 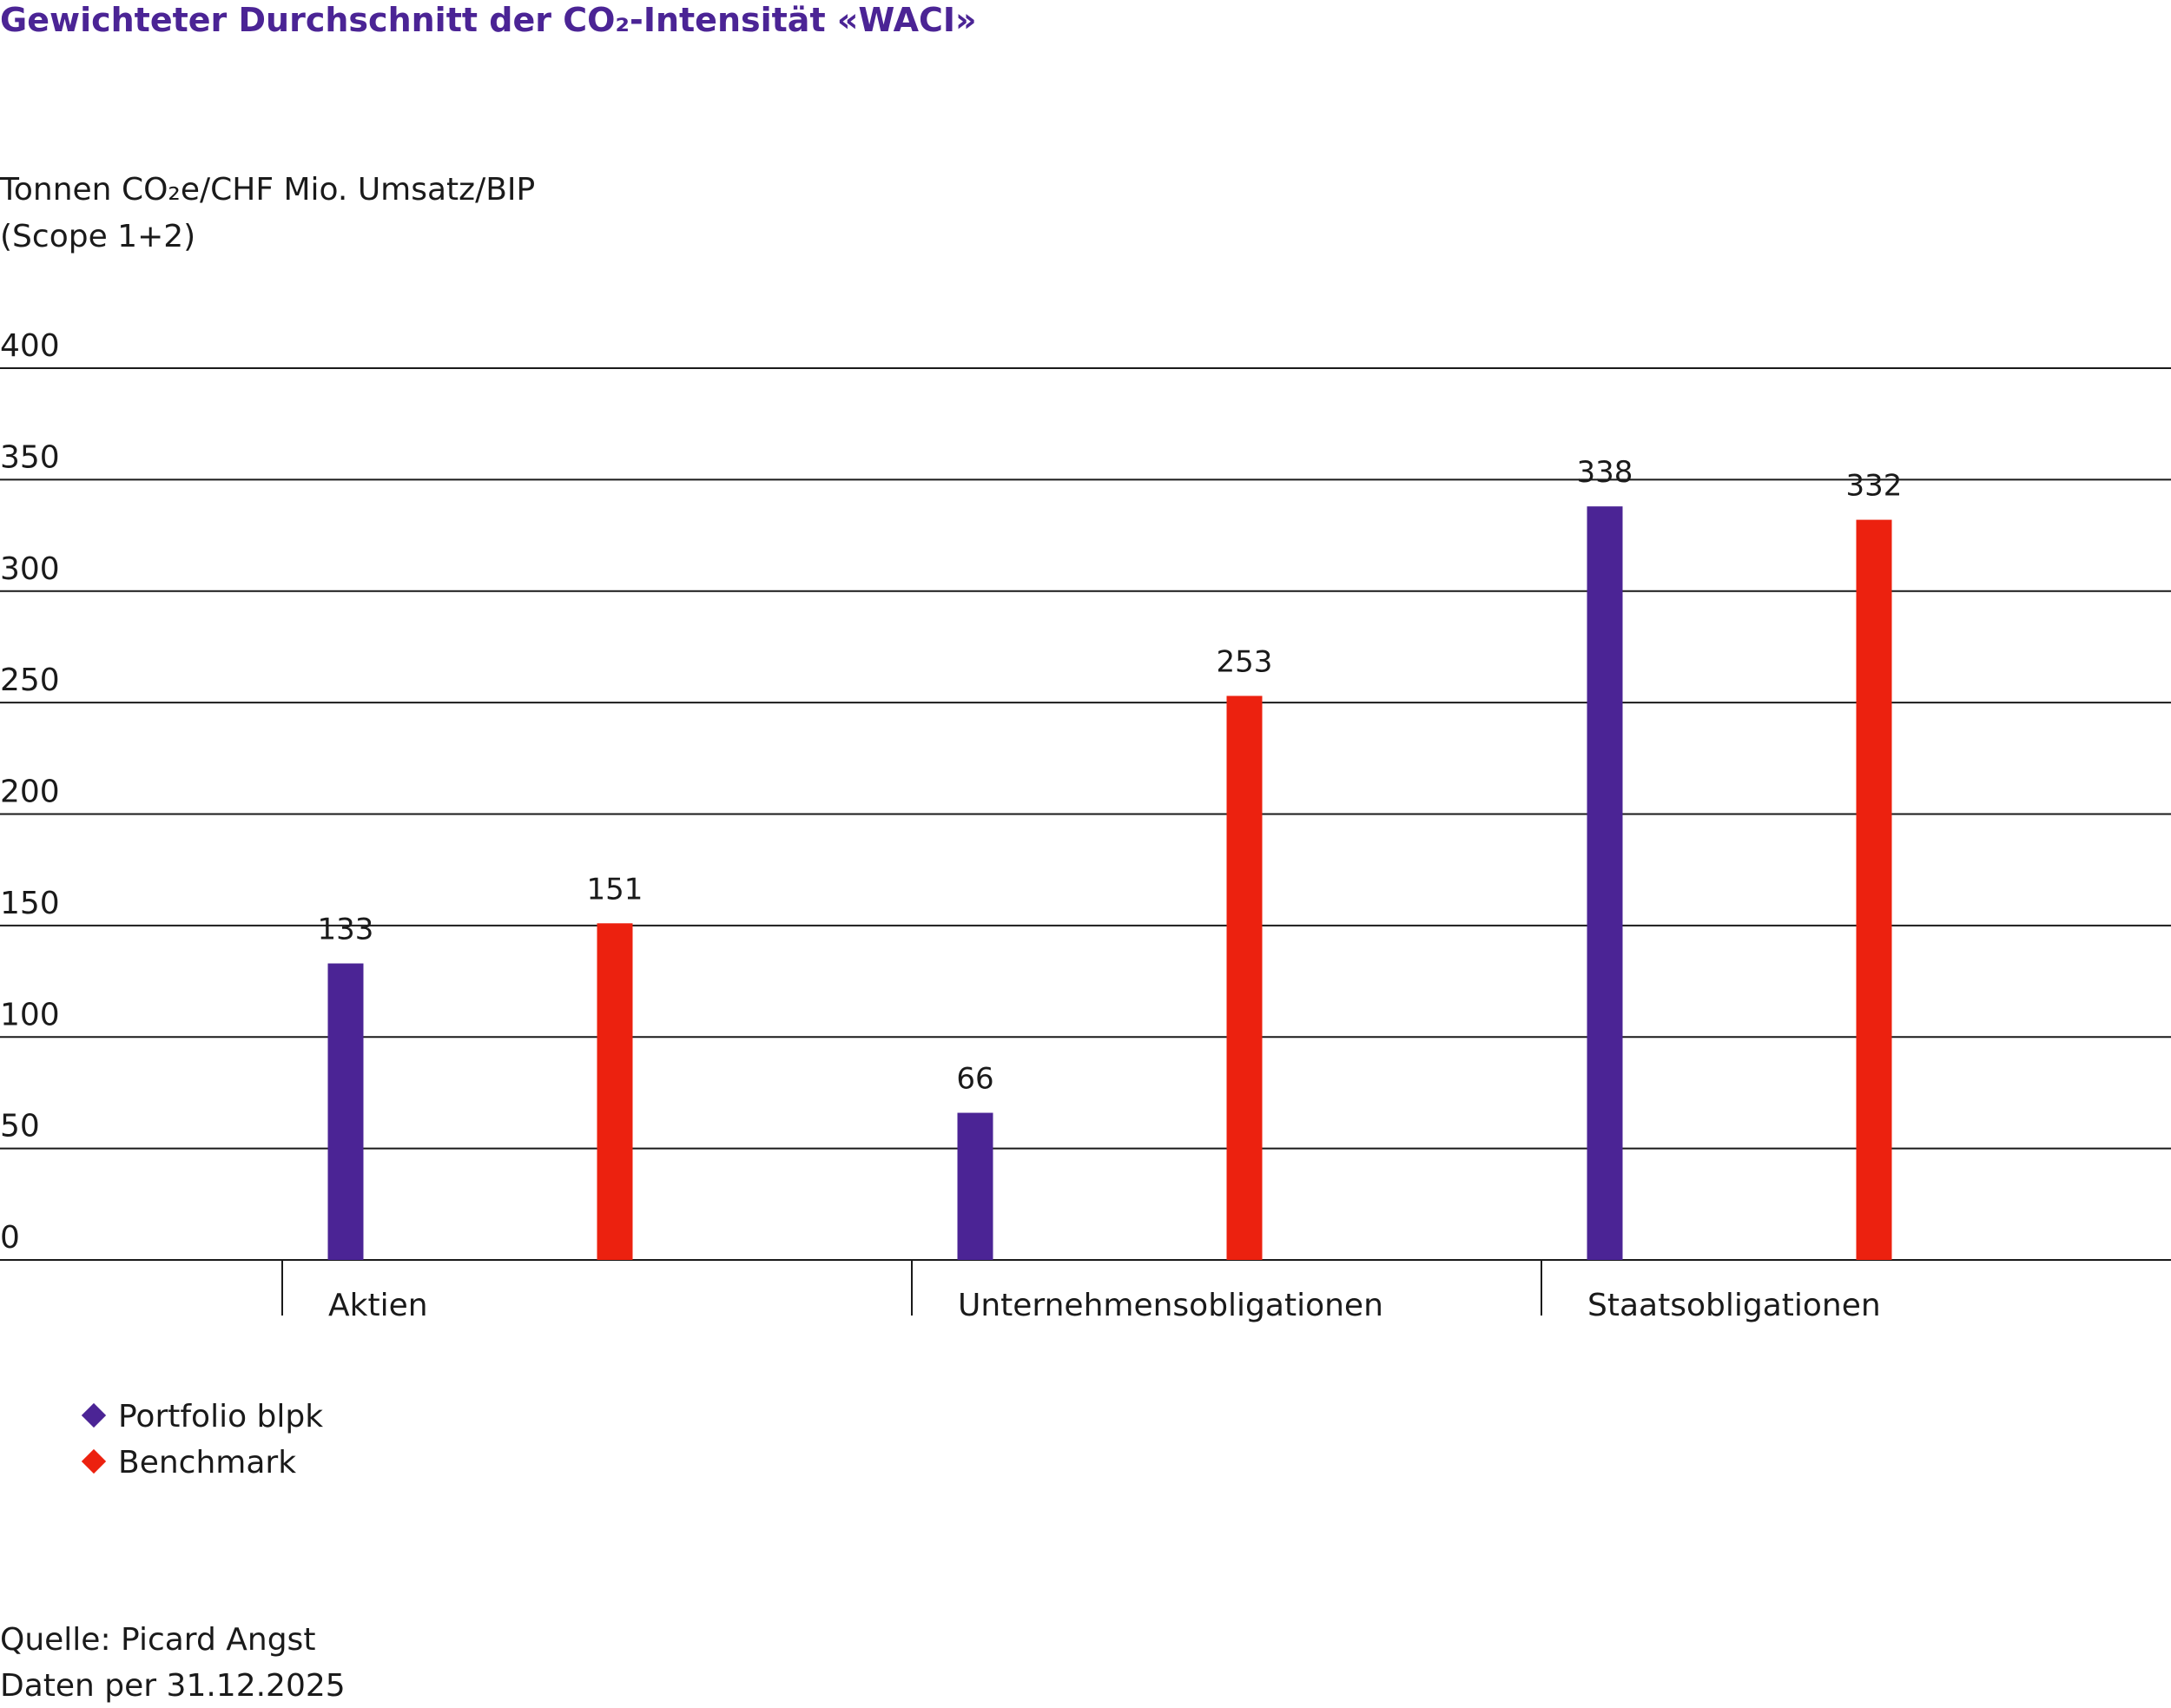 What do you see at coordinates (30, 680) in the screenshot?
I see `y-tick-label: 250` at bounding box center [30, 680].